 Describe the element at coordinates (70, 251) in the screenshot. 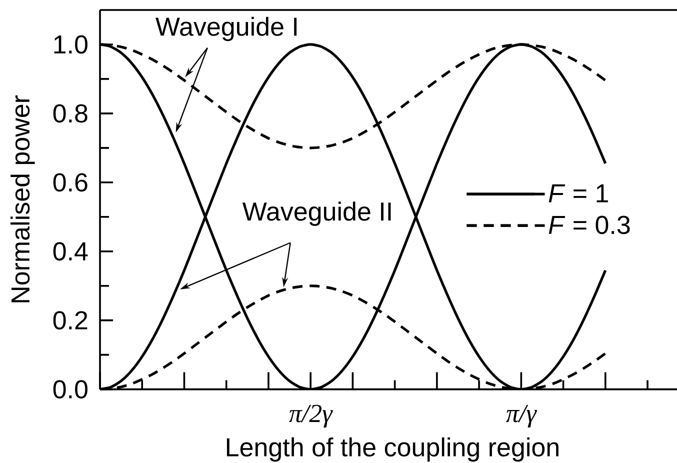

I see `y-tick-label: 0.4` at that location.